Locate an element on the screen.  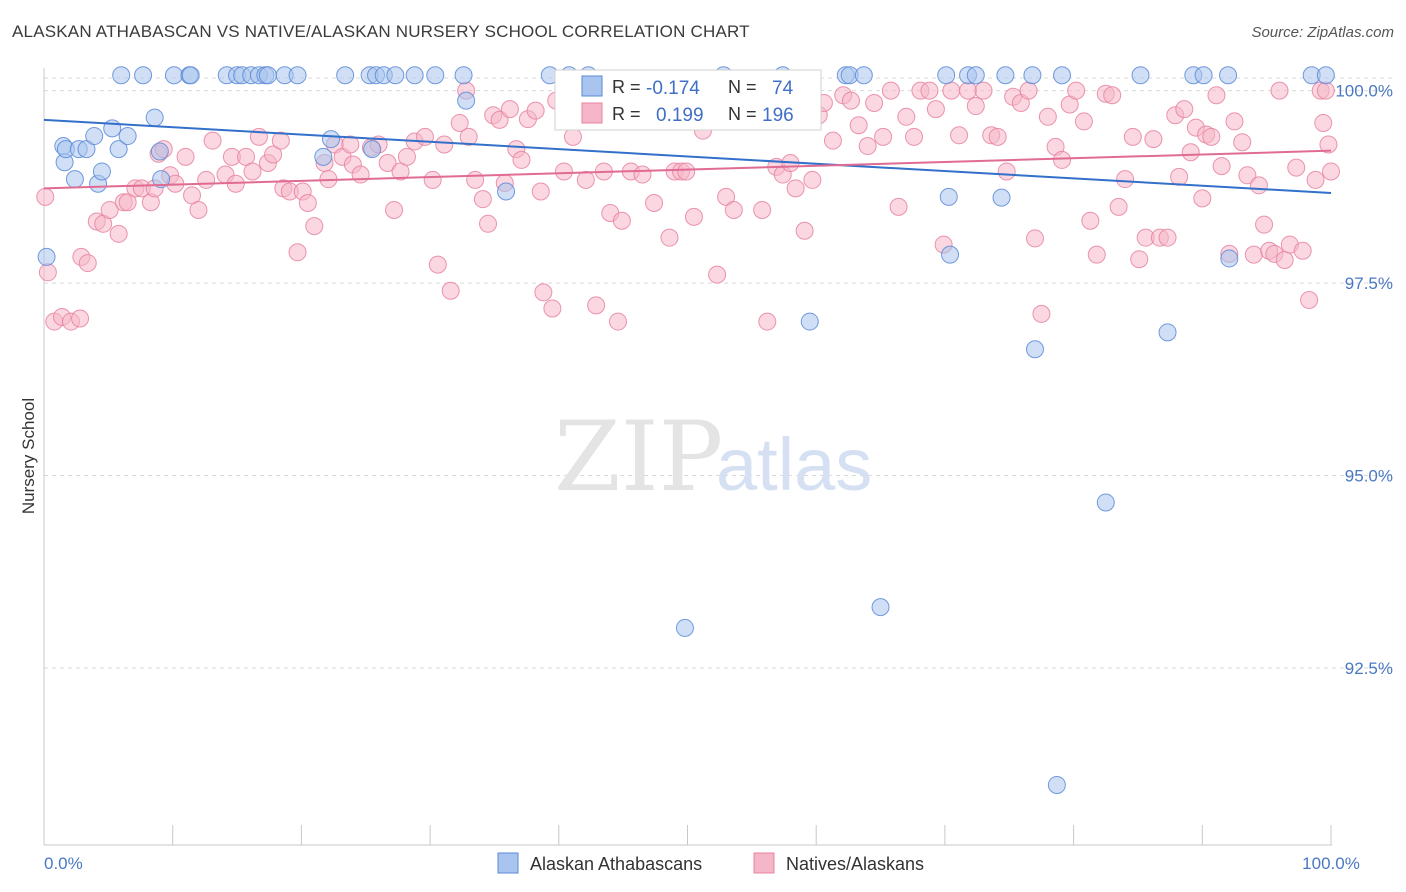
y-tick-label-0: 100.0% is located at coordinates (1364, 91).